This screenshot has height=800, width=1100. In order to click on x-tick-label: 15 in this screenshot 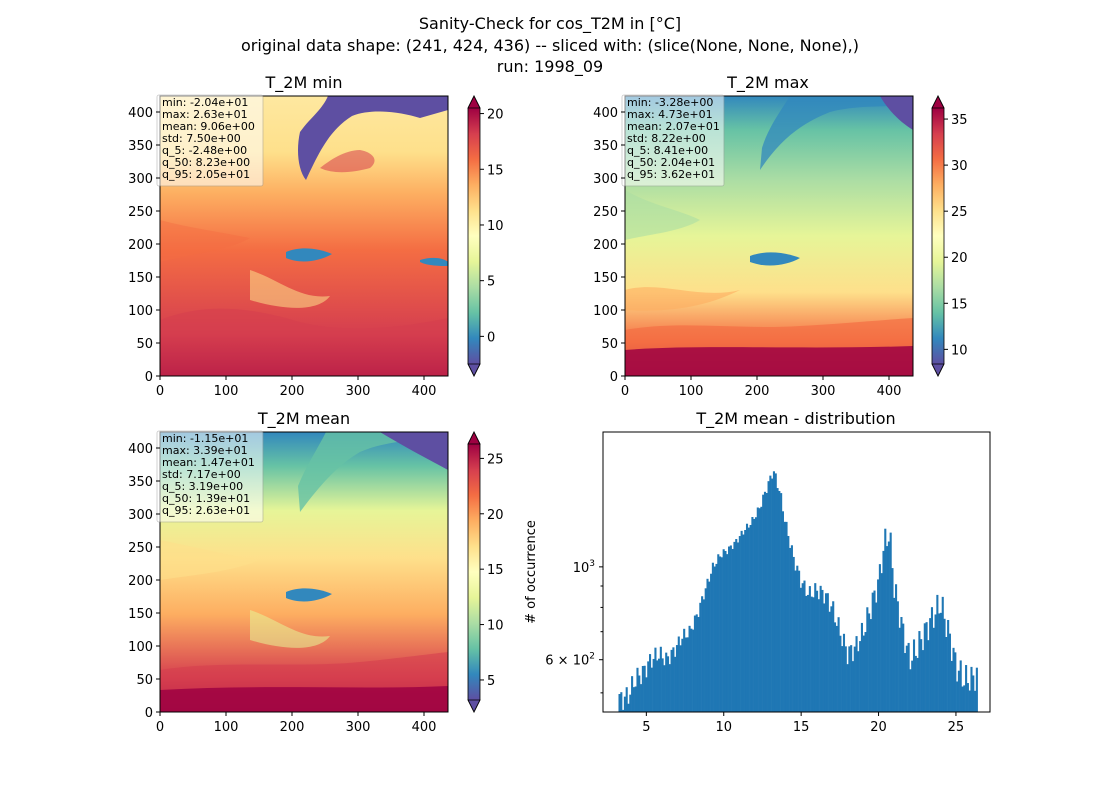, I will do `click(801, 727)`.